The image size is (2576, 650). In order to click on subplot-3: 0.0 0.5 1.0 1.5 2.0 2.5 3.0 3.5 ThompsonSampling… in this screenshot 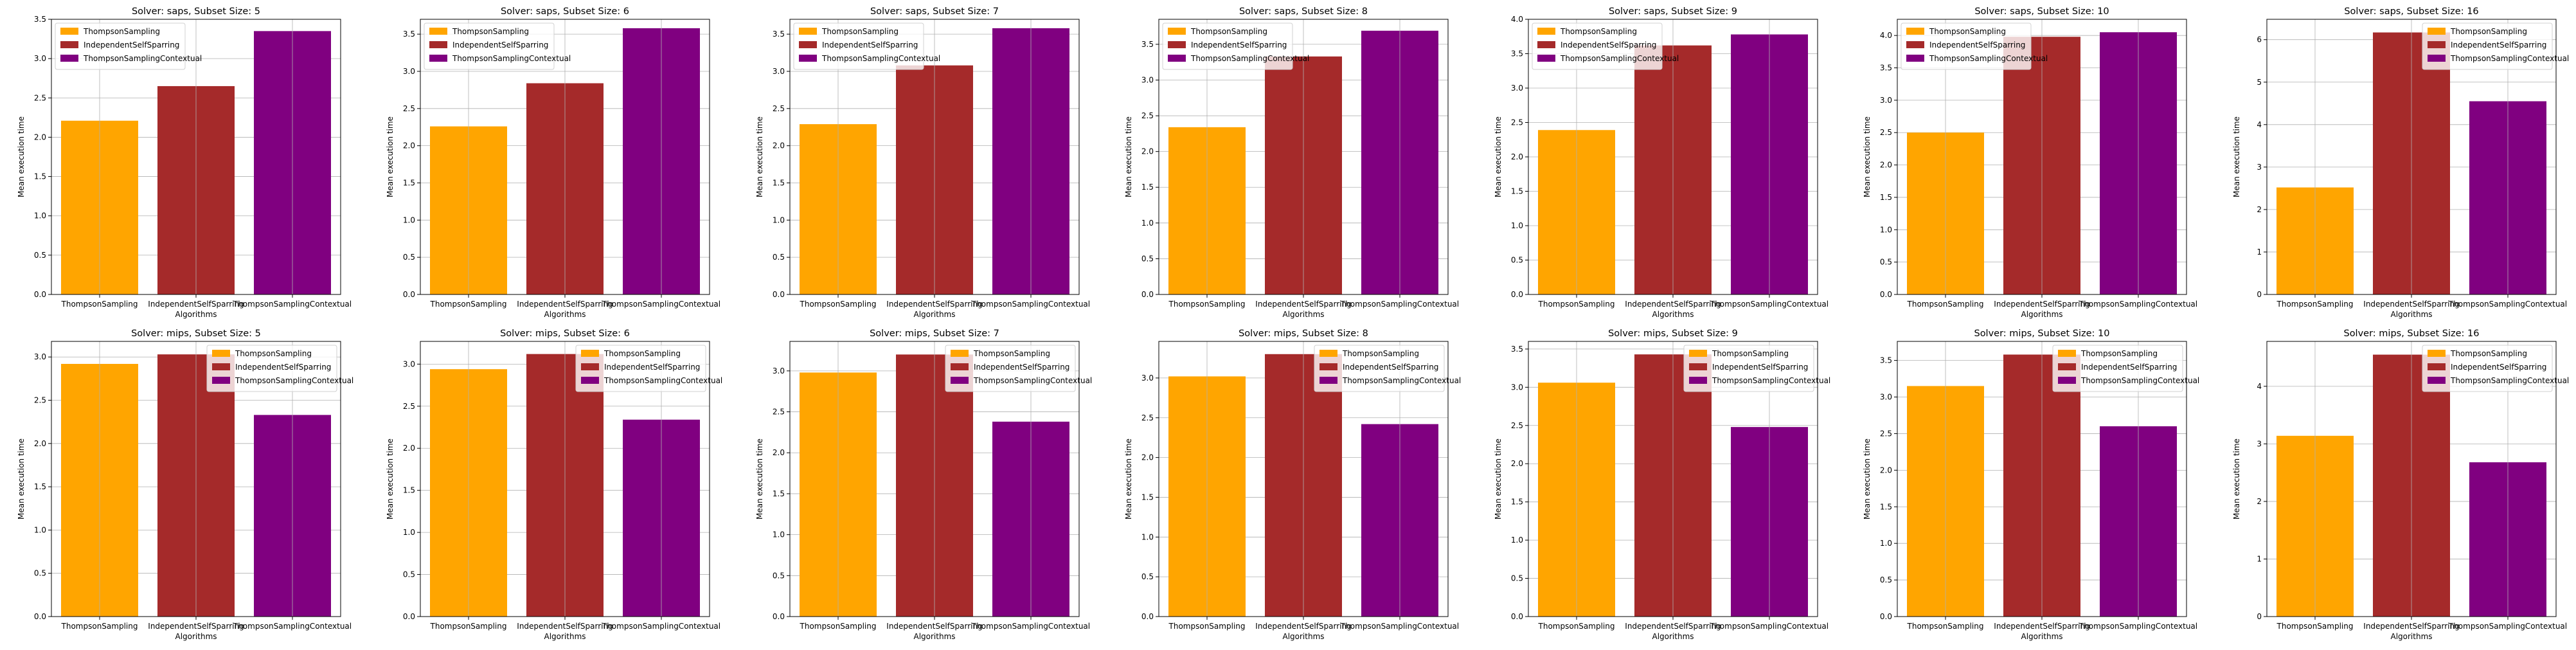, I will do `click(922, 162)`.